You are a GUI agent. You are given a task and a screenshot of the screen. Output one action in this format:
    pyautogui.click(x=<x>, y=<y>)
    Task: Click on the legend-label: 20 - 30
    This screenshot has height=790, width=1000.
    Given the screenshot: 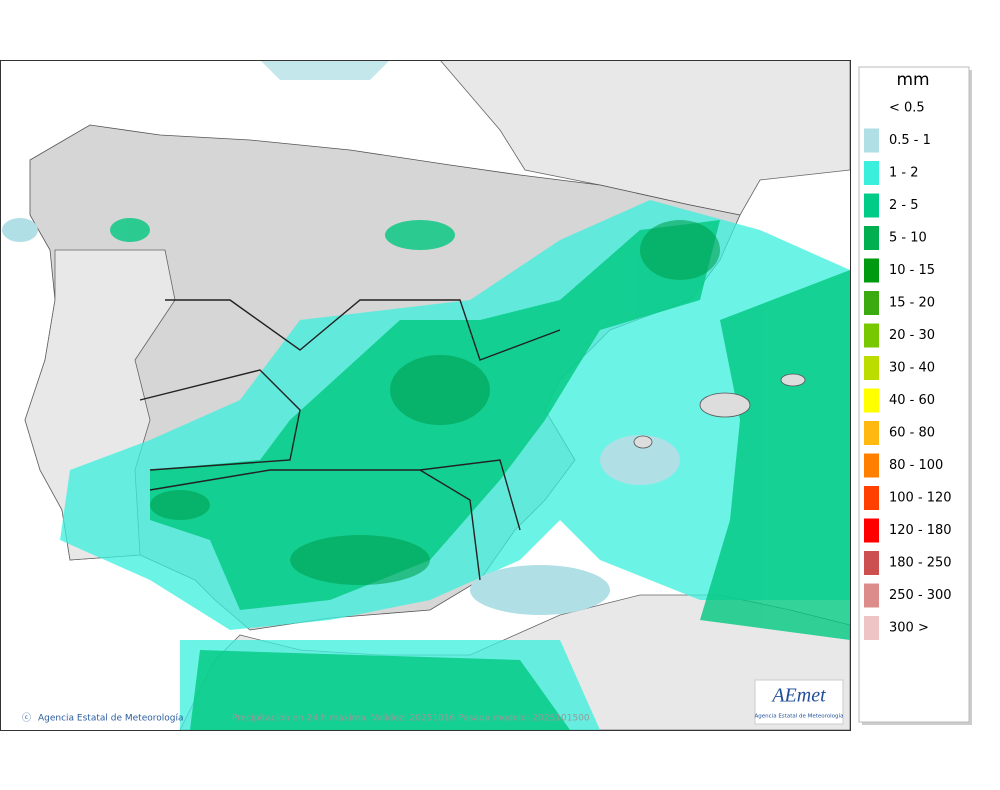 What is the action you would take?
    pyautogui.click(x=912, y=335)
    